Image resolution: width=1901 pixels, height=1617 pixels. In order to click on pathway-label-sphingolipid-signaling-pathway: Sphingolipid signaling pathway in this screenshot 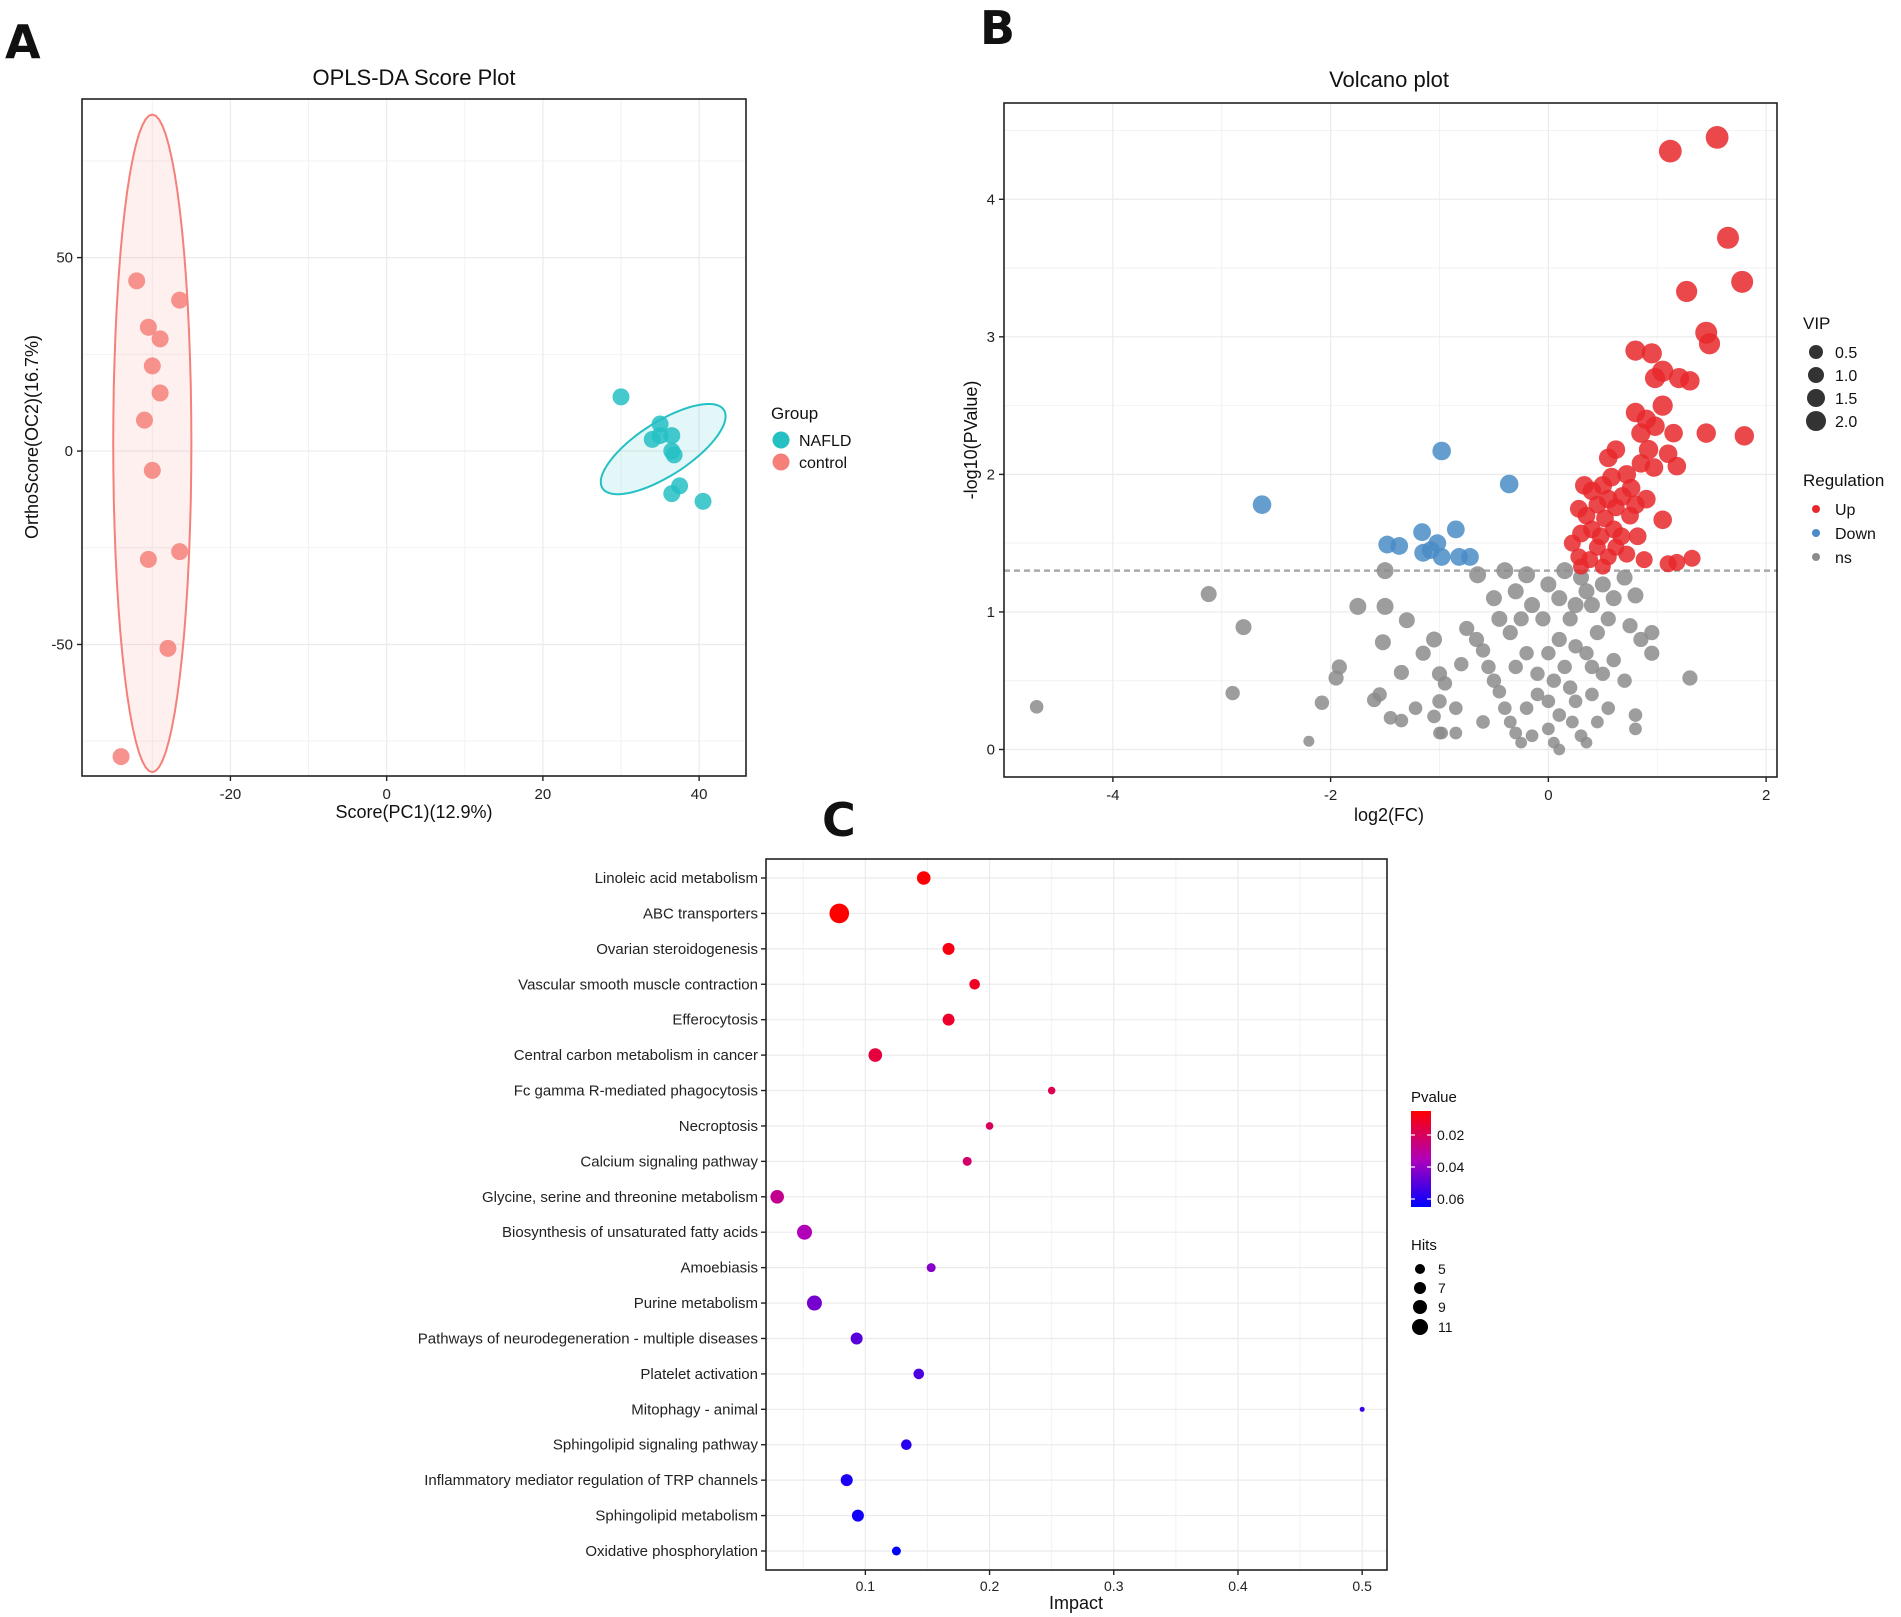, I will do `click(656, 1445)`.